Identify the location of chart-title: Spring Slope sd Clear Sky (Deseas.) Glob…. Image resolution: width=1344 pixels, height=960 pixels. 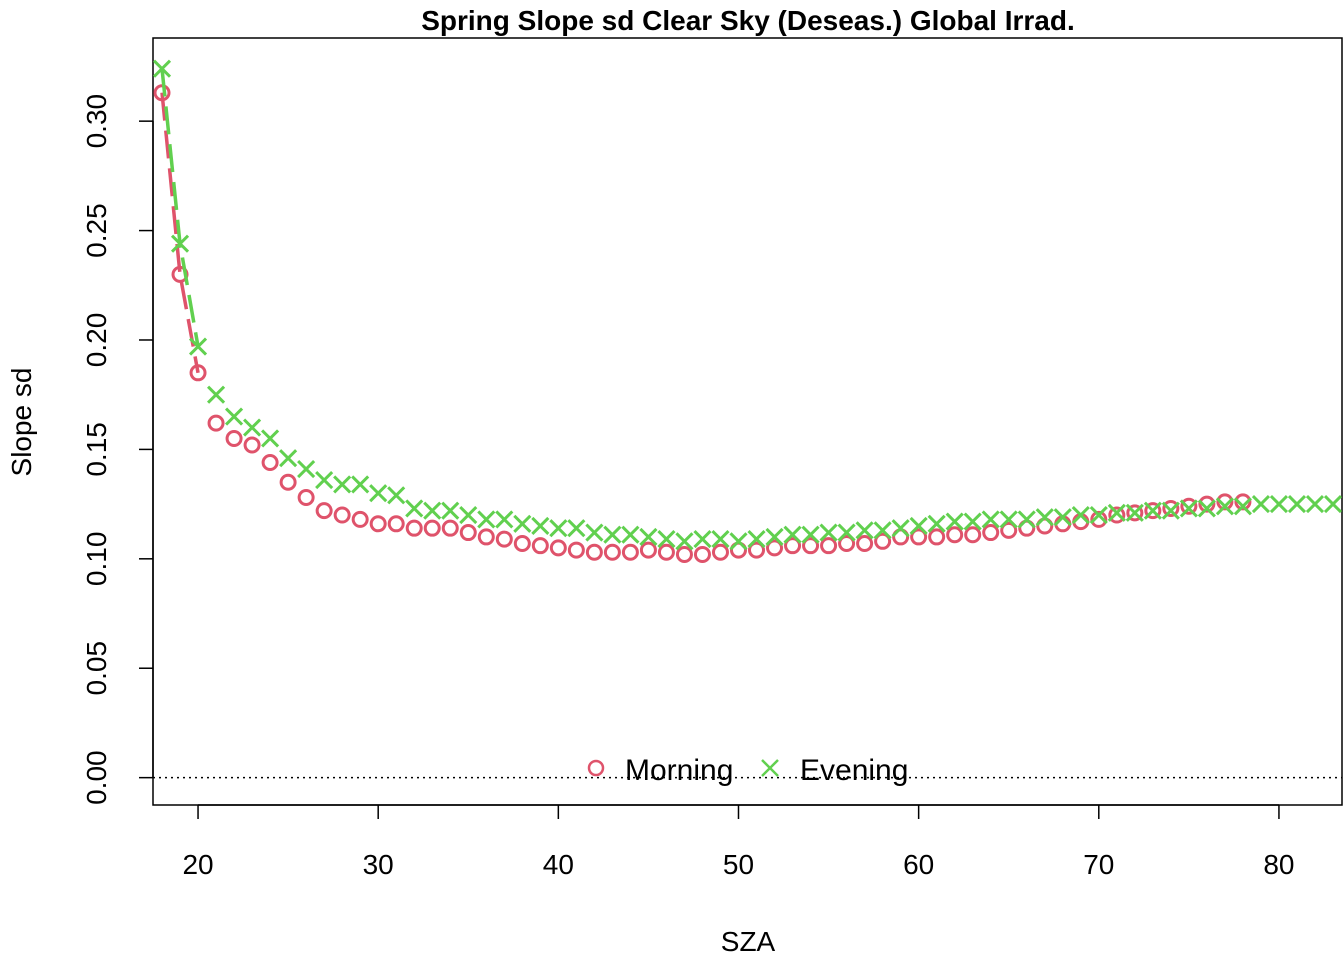
(748, 20).